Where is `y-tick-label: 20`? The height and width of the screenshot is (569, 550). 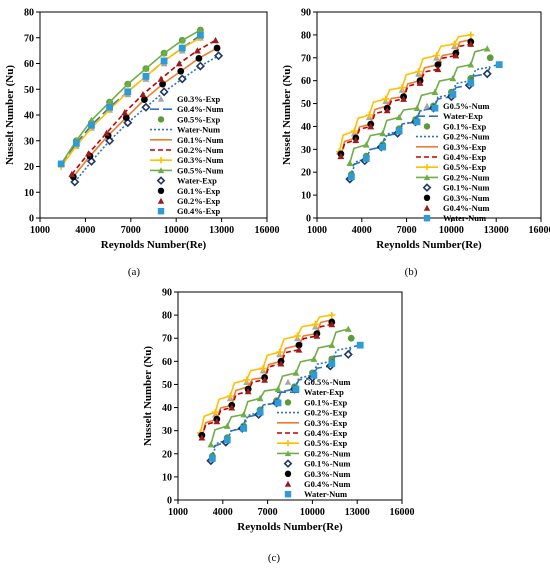 y-tick-label: 20 is located at coordinates (306, 173).